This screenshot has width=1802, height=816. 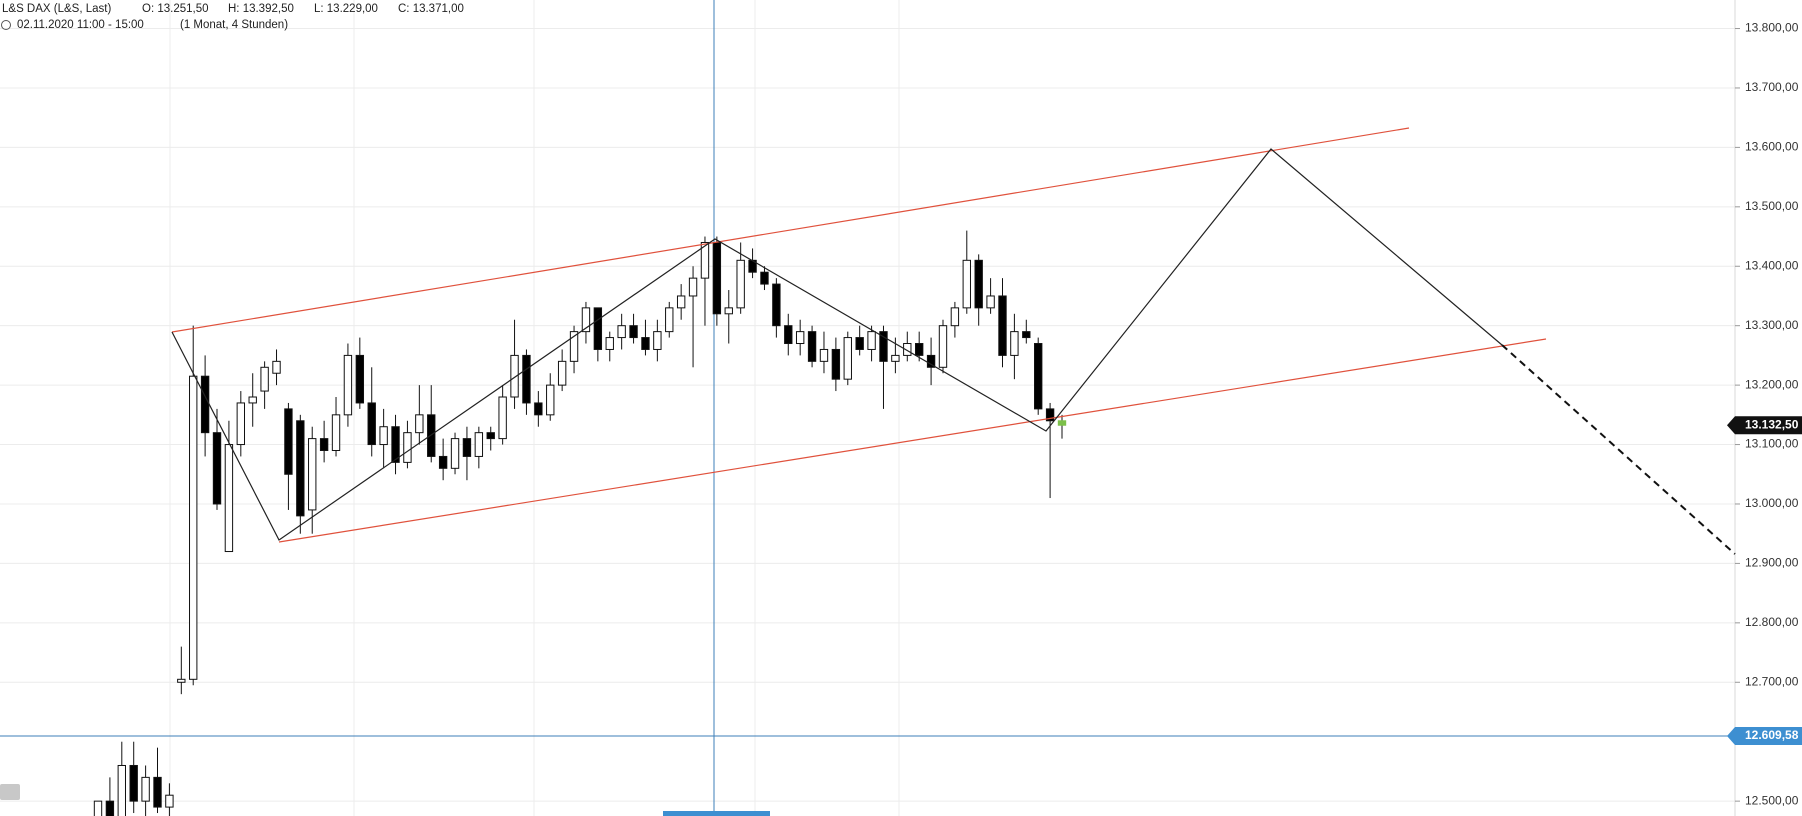 I want to click on y-tick-label: 13.800,00, so click(x=1772, y=28).